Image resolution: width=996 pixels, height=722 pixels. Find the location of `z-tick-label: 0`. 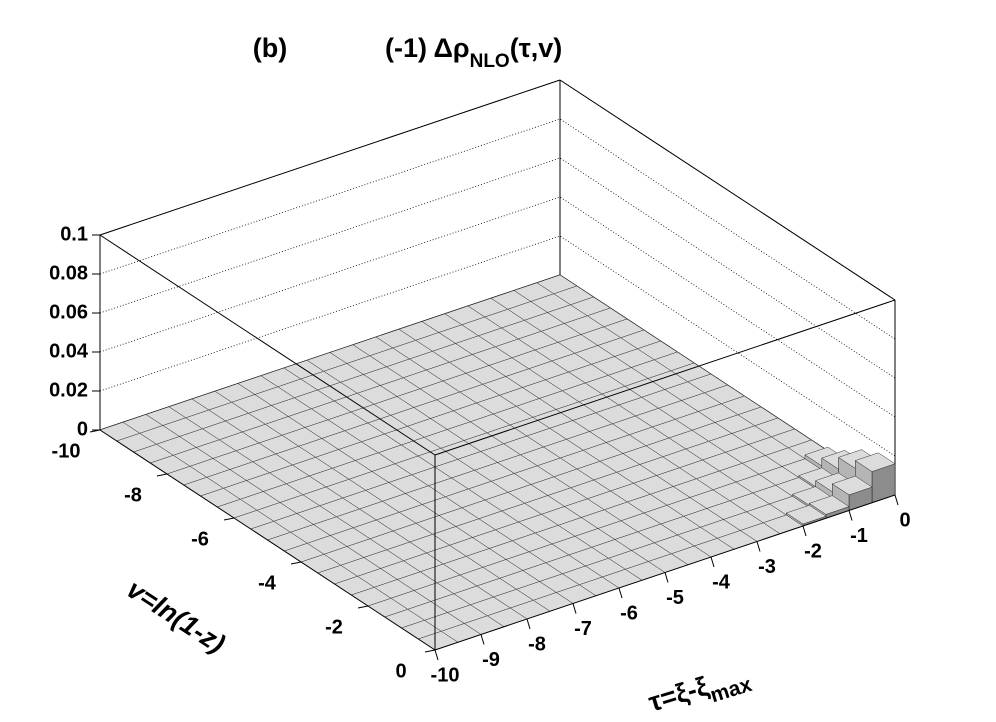

z-tick-label: 0 is located at coordinates (82, 429).